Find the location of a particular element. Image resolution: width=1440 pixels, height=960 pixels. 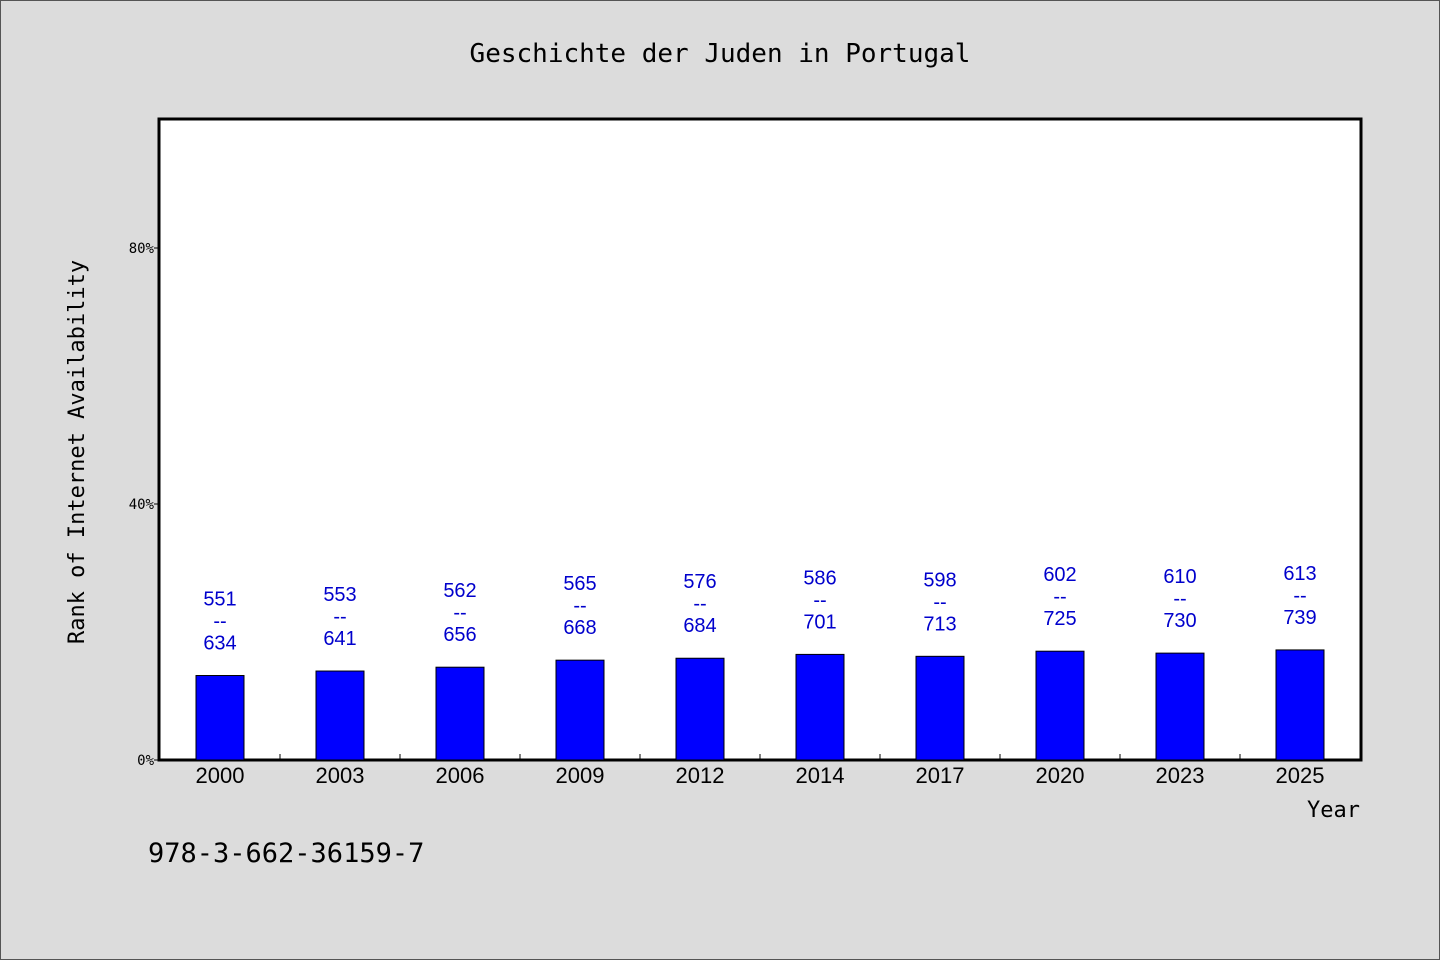

bar-data-label: 634 is located at coordinates (219, 644).